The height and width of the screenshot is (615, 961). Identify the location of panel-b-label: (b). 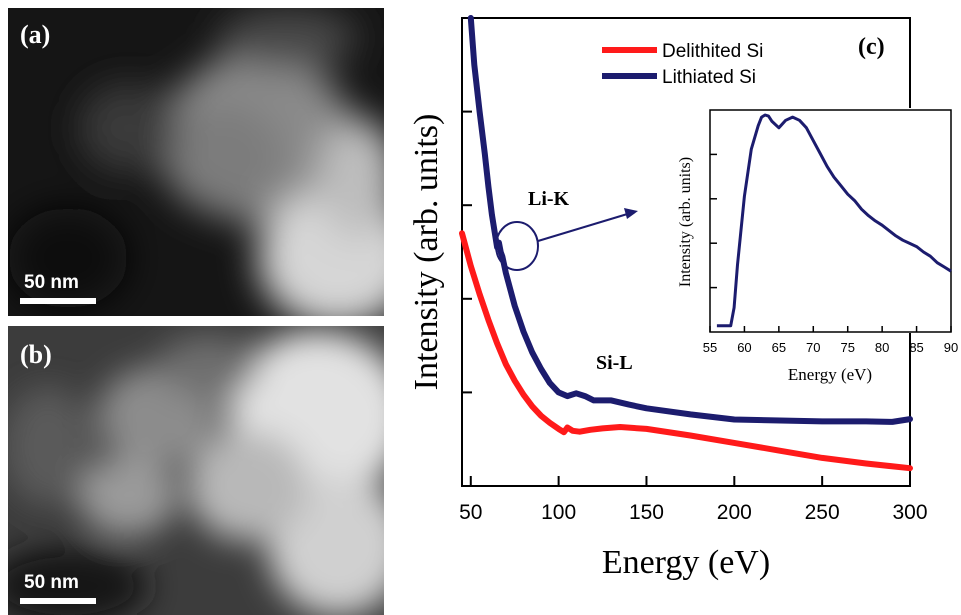
(36, 354).